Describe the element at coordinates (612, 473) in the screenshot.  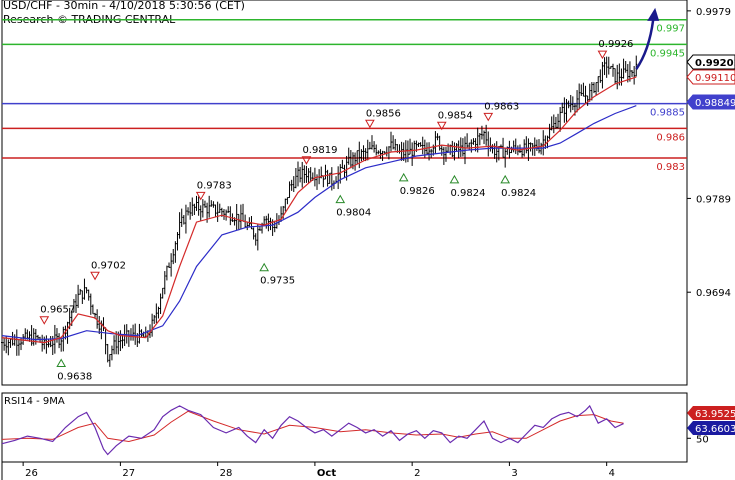
I see `x-axis-label: 4` at that location.